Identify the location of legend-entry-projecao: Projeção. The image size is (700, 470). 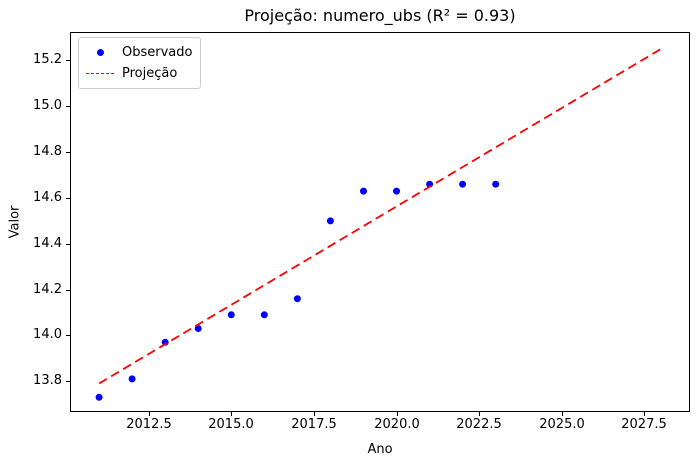
(138, 73).